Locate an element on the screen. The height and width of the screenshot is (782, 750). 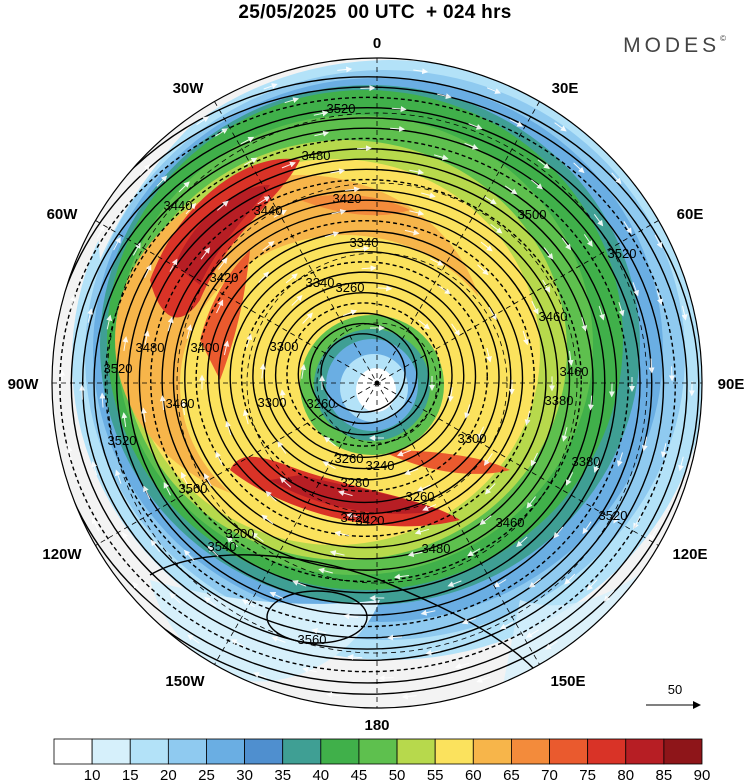
colorbar-tick-label: 75 is located at coordinates (587, 774).